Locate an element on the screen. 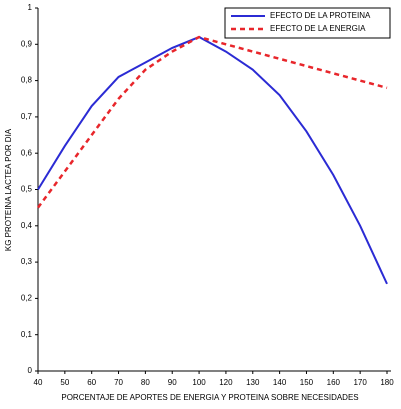 The image size is (401, 409). x-tick-label: 100 is located at coordinates (199, 382).